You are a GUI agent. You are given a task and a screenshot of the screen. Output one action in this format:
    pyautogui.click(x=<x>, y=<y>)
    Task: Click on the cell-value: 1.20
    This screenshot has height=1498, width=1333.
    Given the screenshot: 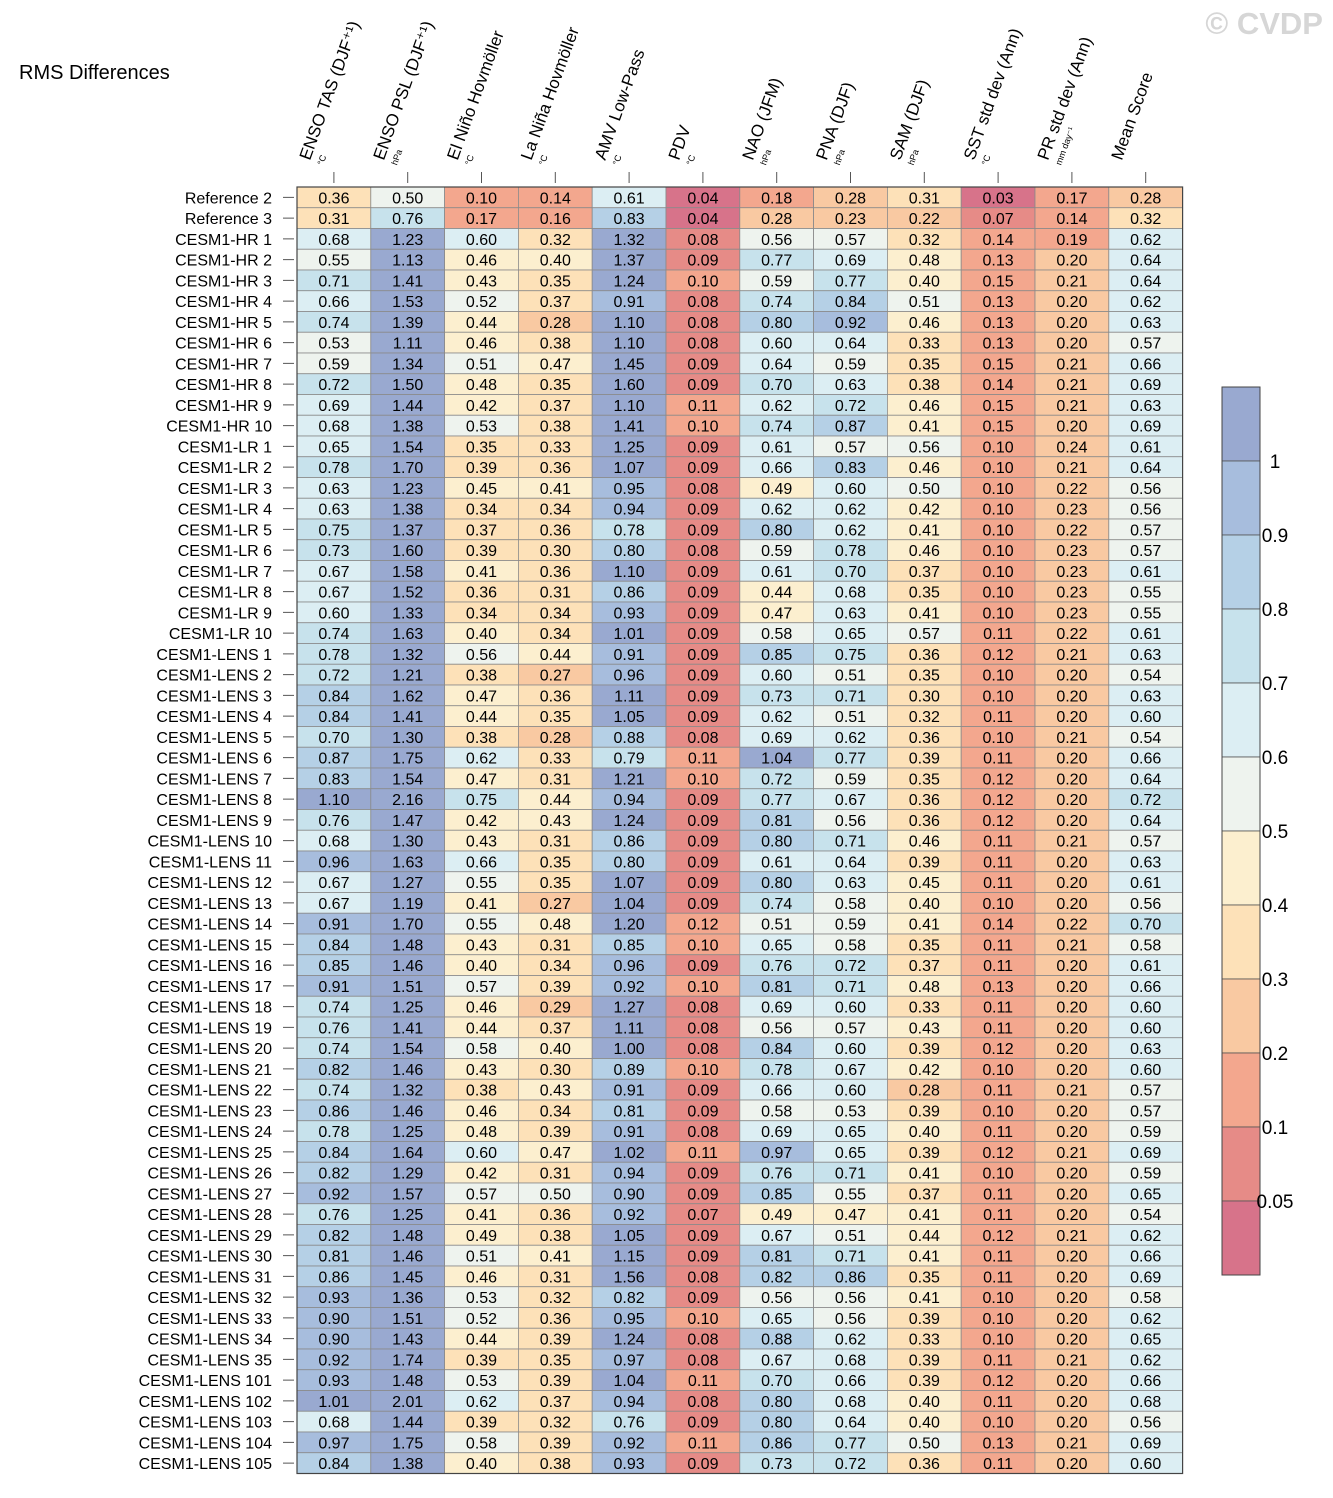 What is the action you would take?
    pyautogui.click(x=629, y=925)
    